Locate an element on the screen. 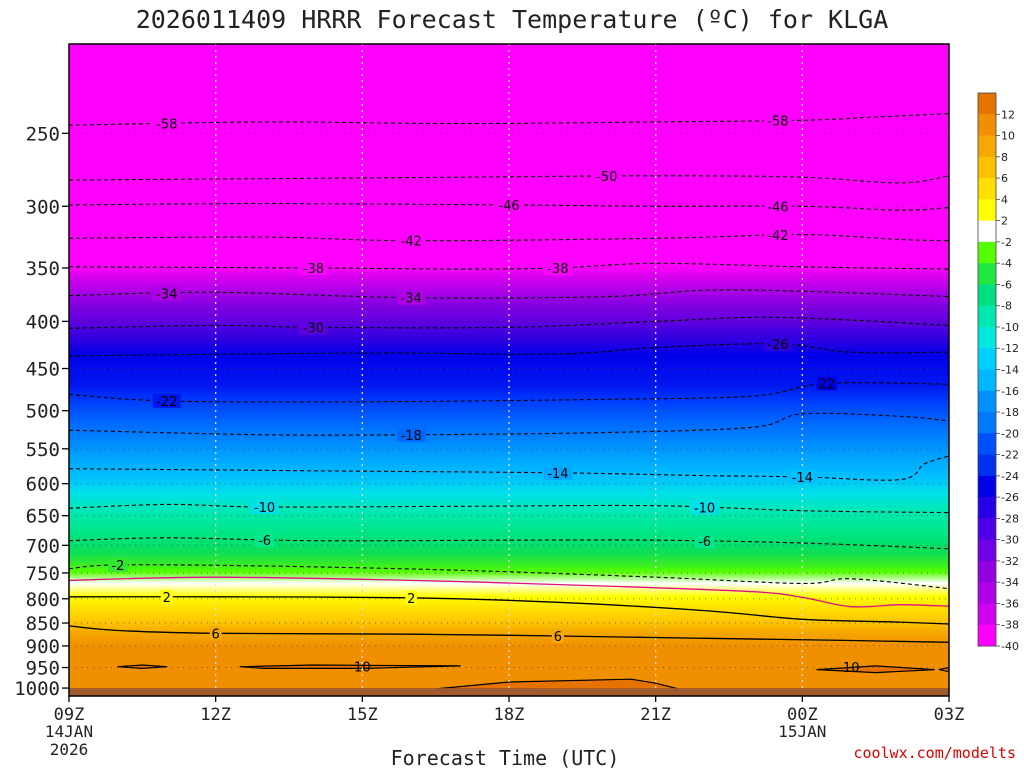 The width and height of the screenshot is (1024, 768). colorbar-label--12: -12 is located at coordinates (1010, 348).